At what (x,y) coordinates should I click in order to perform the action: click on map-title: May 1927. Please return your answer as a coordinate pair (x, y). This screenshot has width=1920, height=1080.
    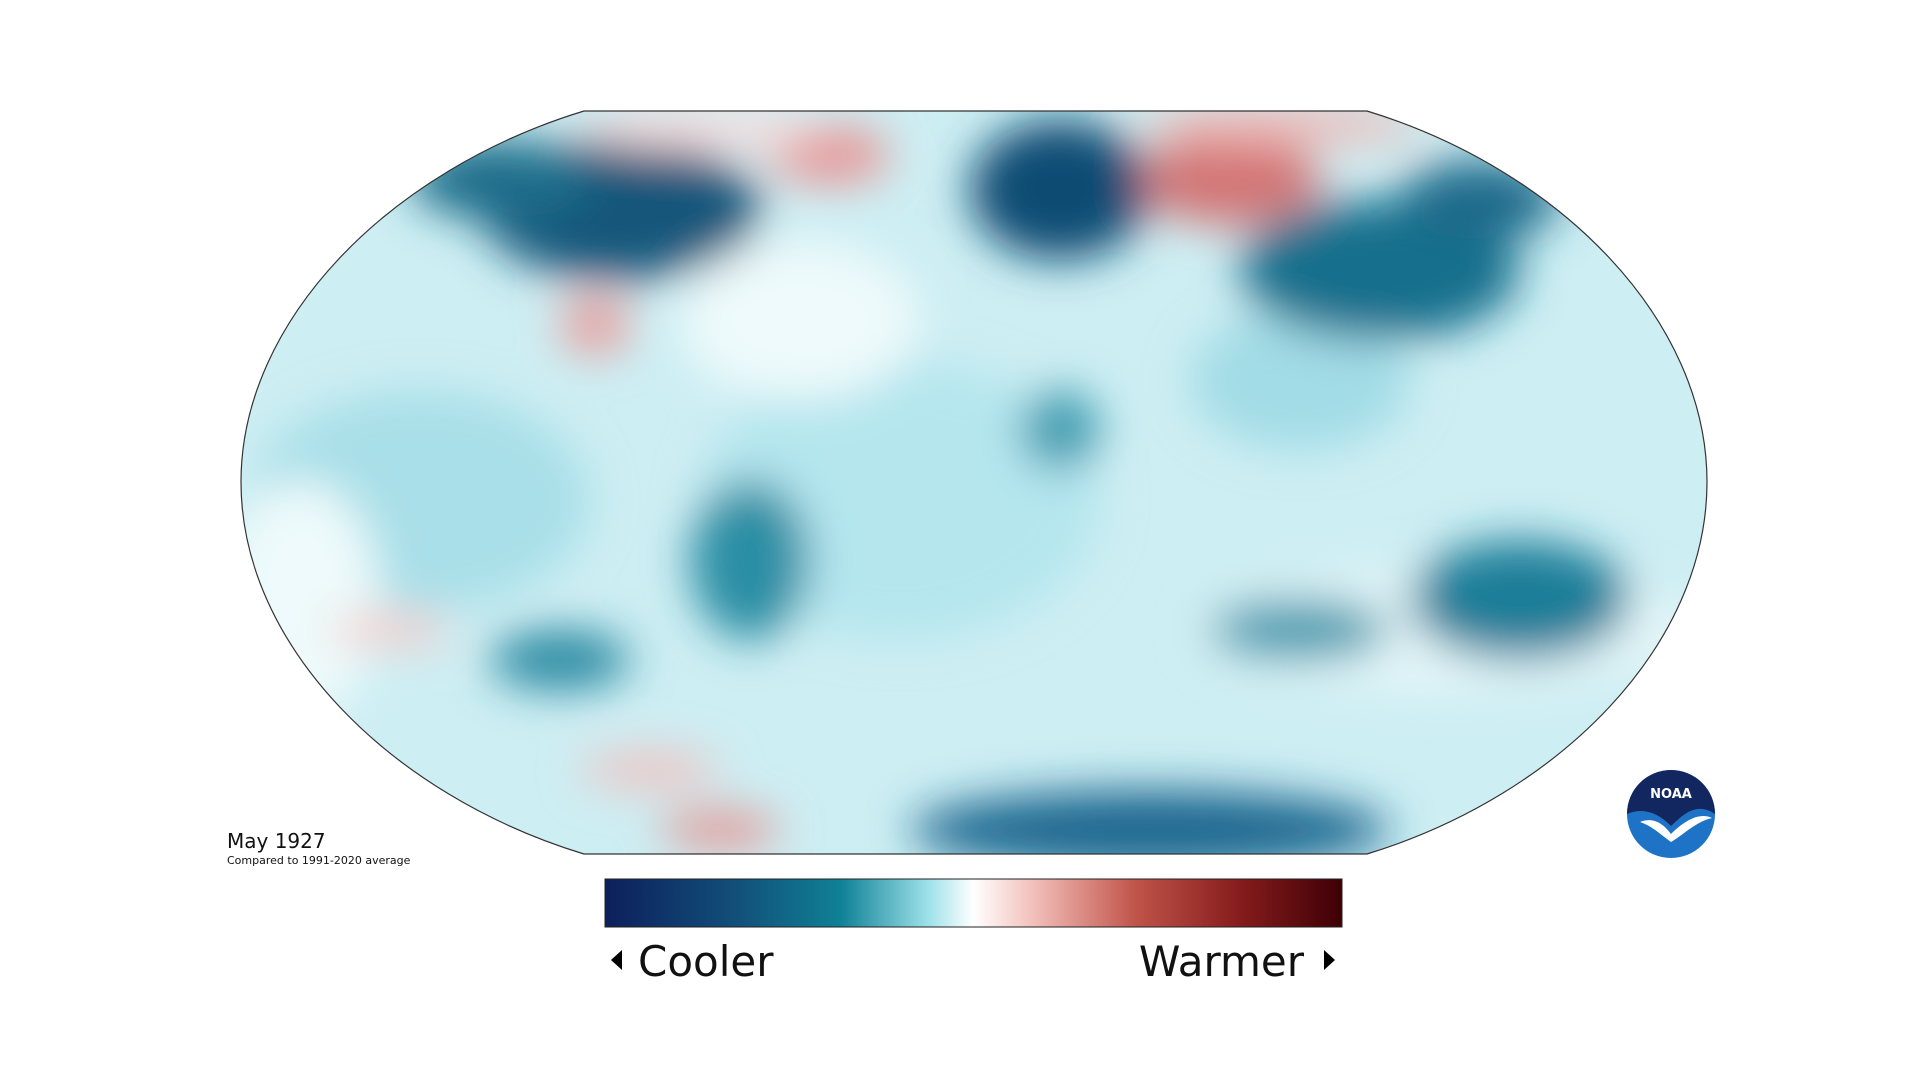
    Looking at the image, I should click on (276, 841).